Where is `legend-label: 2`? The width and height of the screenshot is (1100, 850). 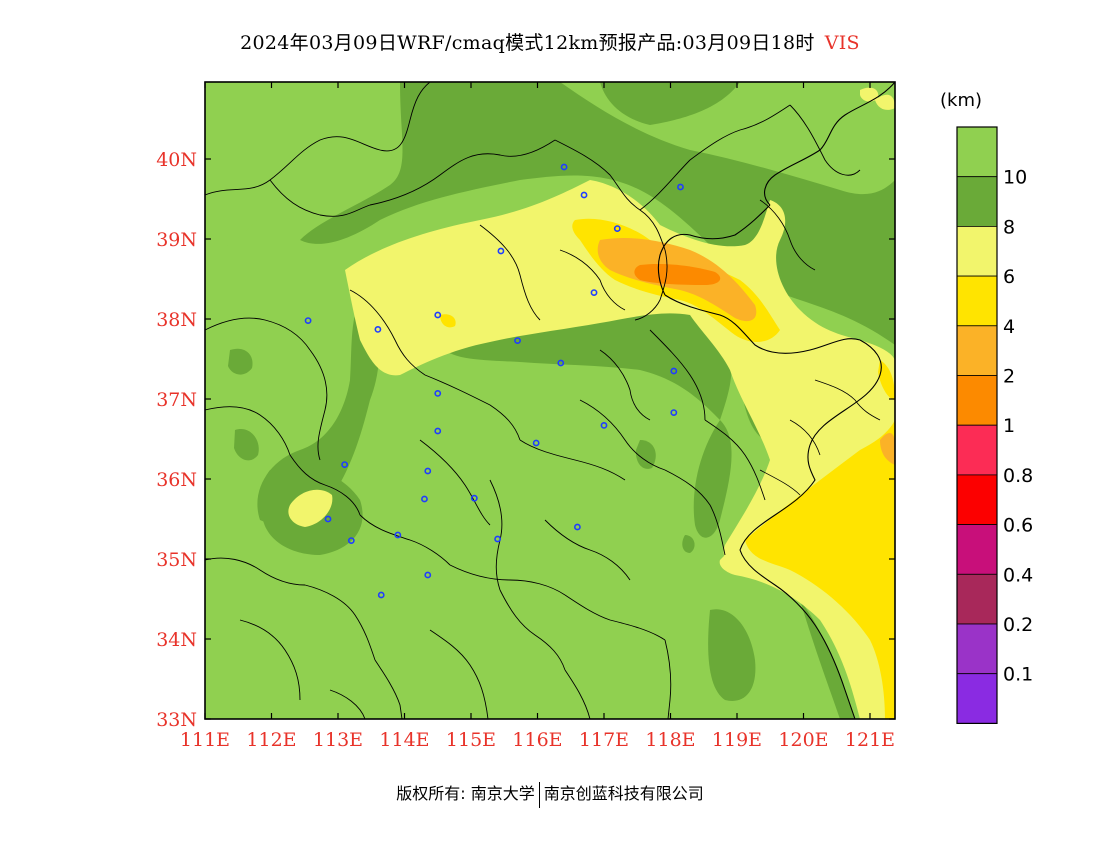 legend-label: 2 is located at coordinates (1009, 377).